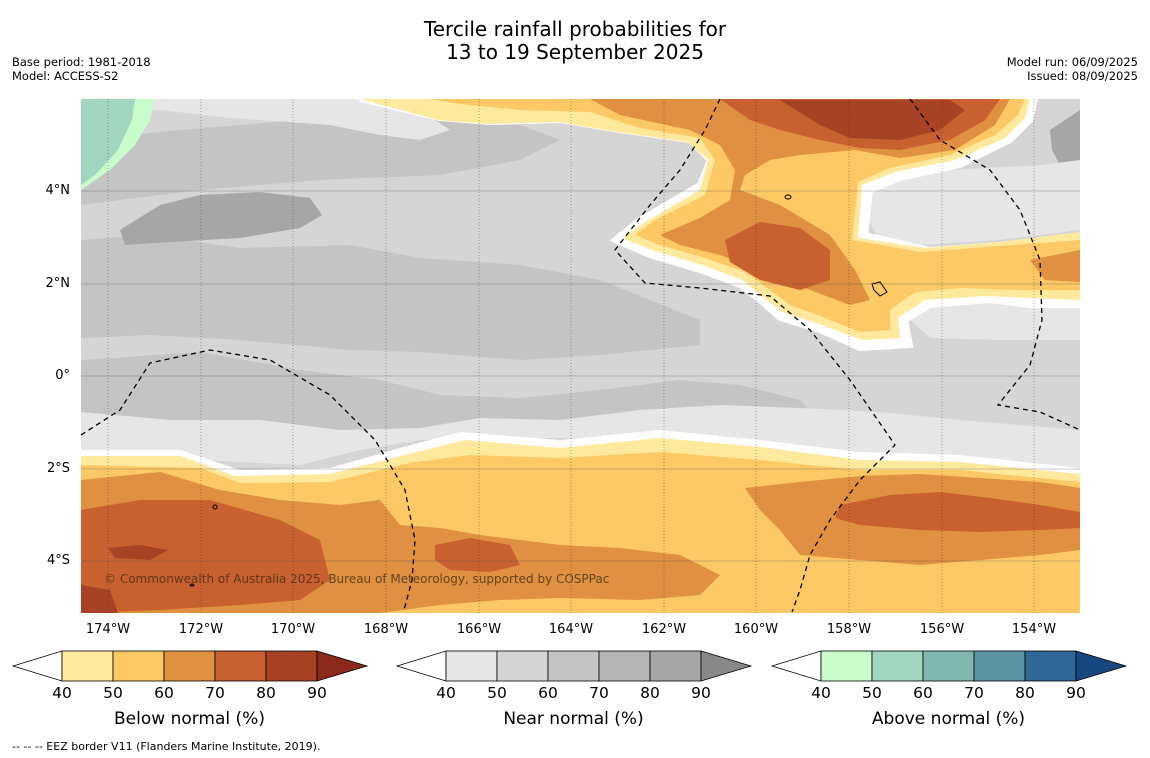 Image resolution: width=1150 pixels, height=758 pixels. I want to click on below-normal-70-region-east, so click(1055, 266).